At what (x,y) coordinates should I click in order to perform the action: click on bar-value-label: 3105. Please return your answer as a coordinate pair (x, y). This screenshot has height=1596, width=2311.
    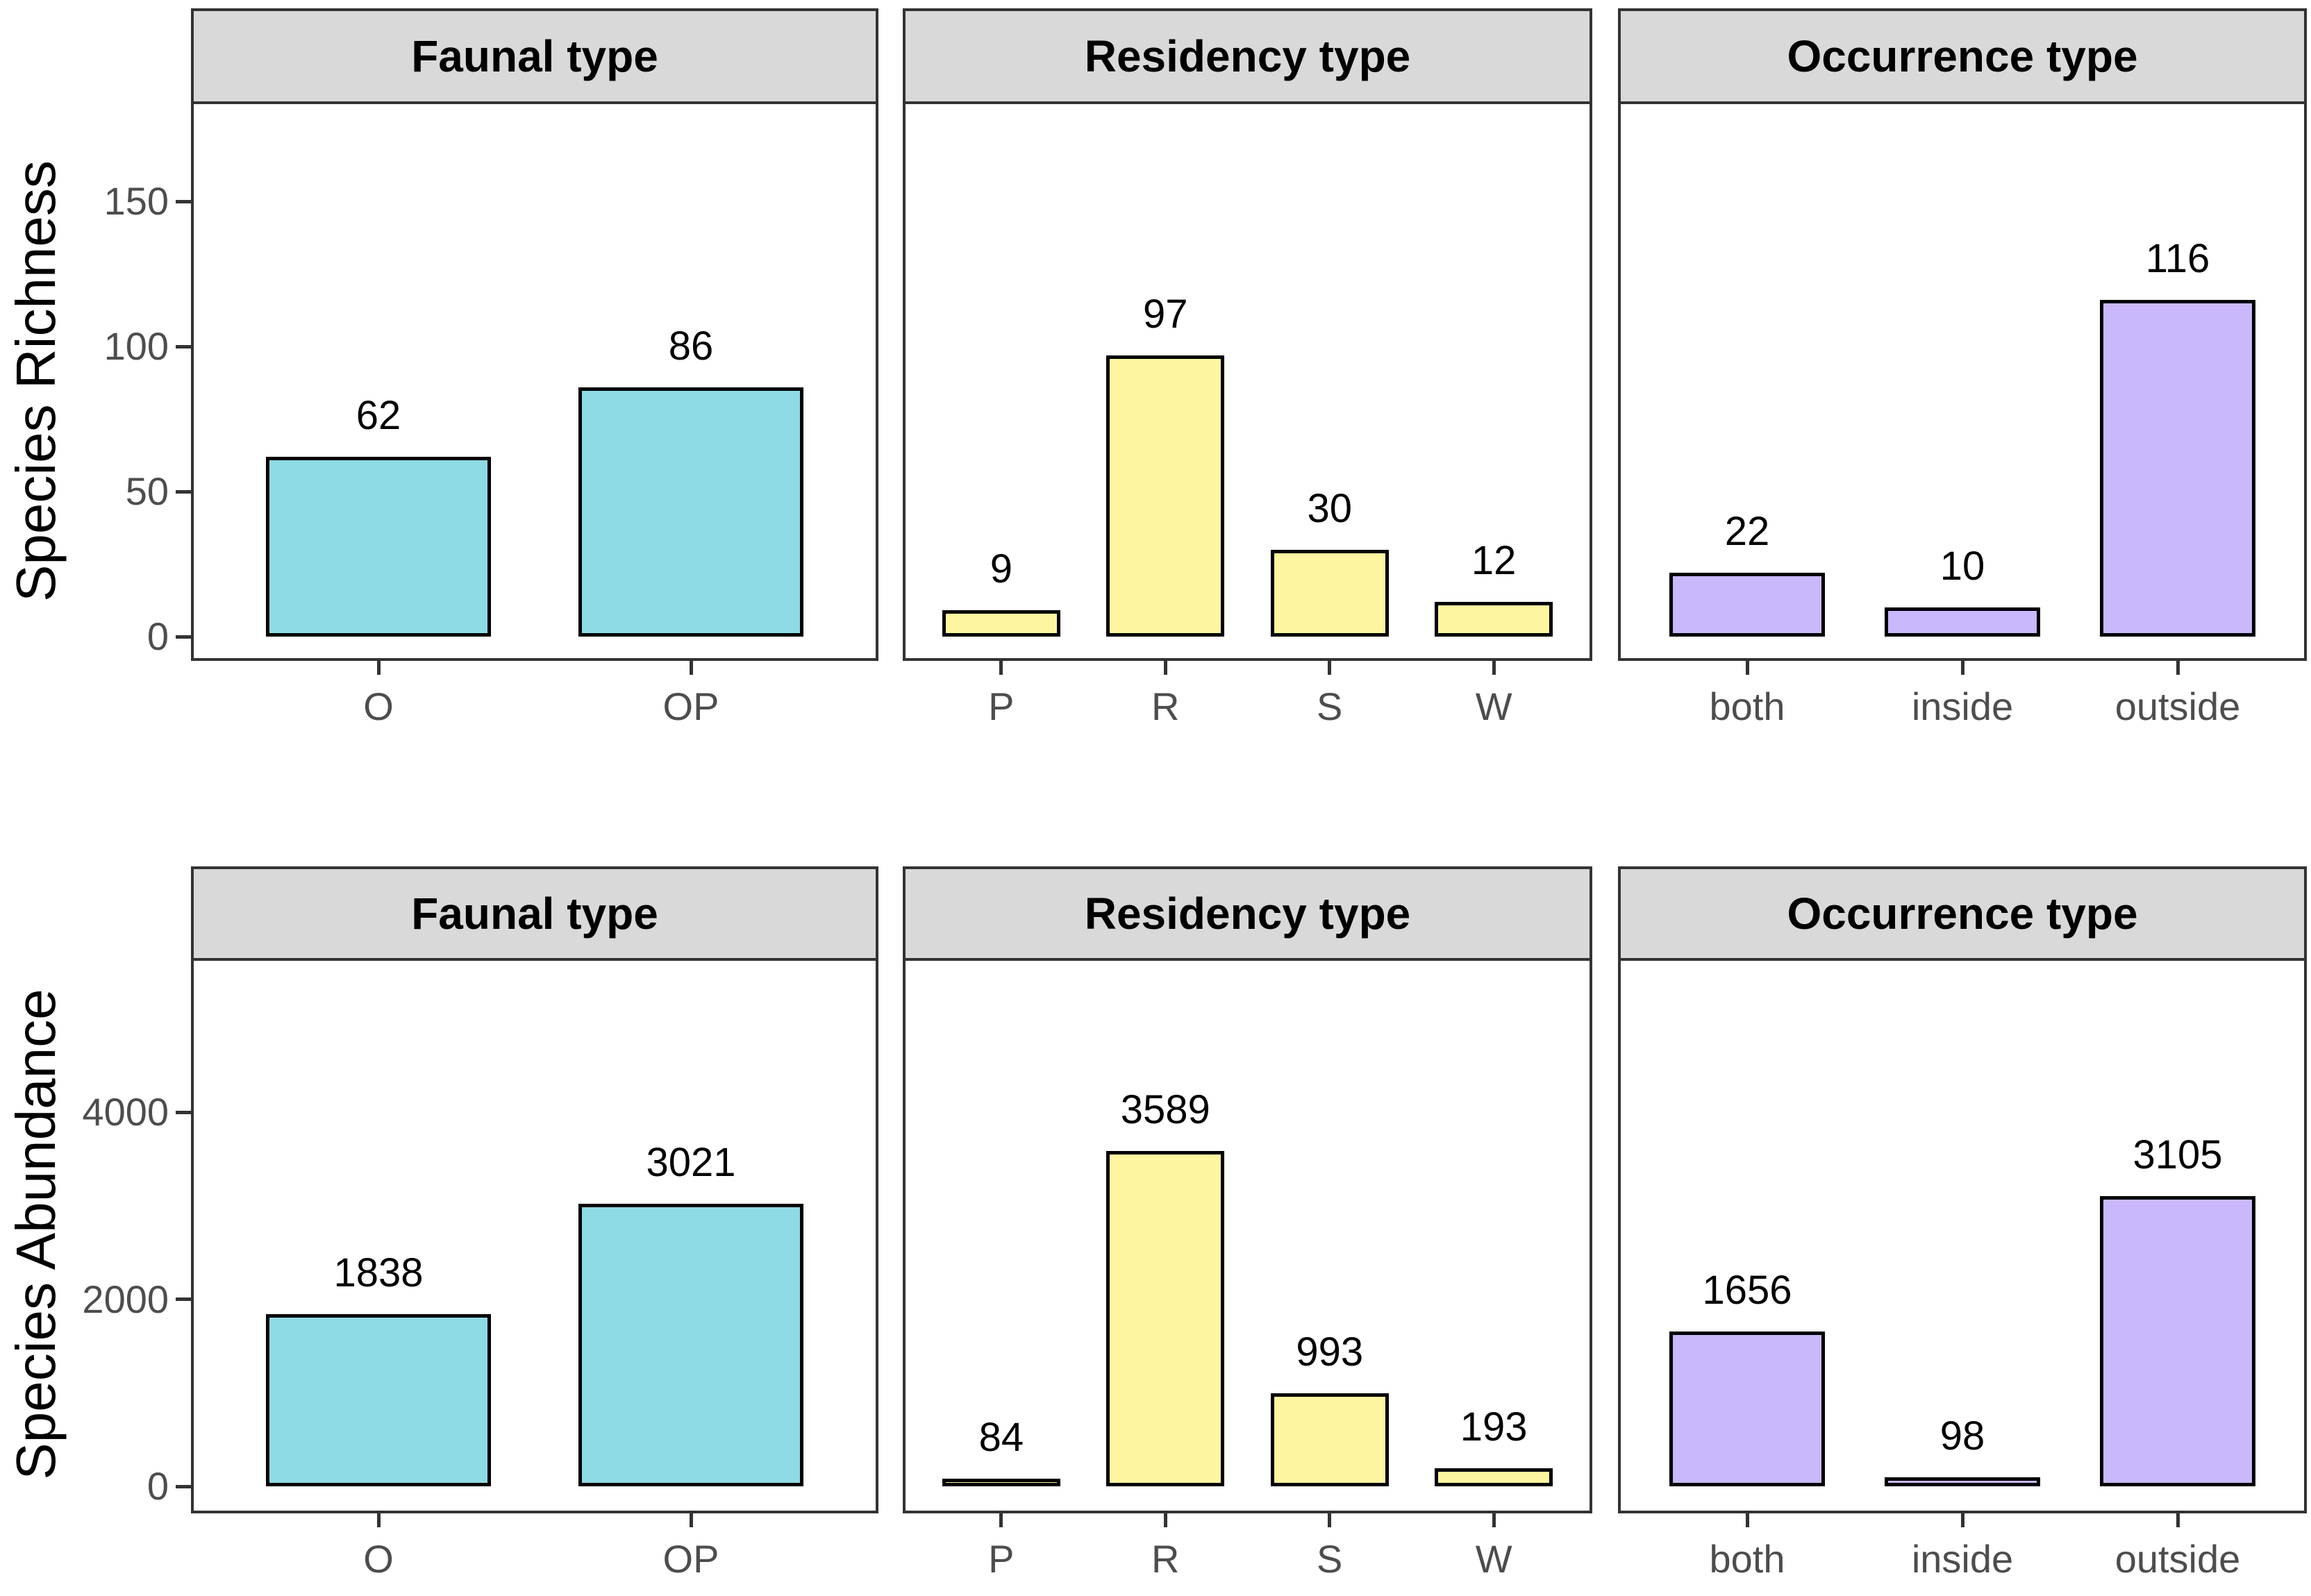
    Looking at the image, I should click on (2178, 1154).